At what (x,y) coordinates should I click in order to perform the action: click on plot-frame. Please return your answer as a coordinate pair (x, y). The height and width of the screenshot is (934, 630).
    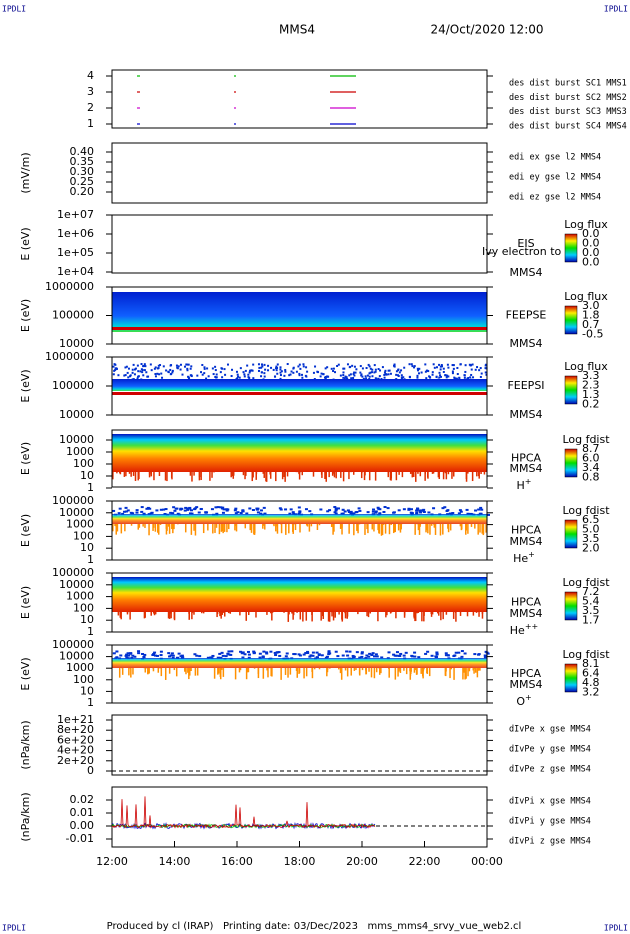
    Looking at the image, I should click on (299, 173).